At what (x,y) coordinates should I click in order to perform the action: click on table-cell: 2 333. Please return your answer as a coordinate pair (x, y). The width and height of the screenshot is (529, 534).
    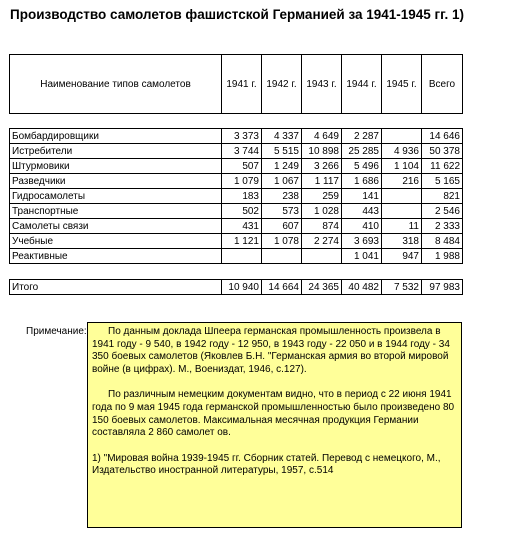
    Looking at the image, I should click on (442, 226).